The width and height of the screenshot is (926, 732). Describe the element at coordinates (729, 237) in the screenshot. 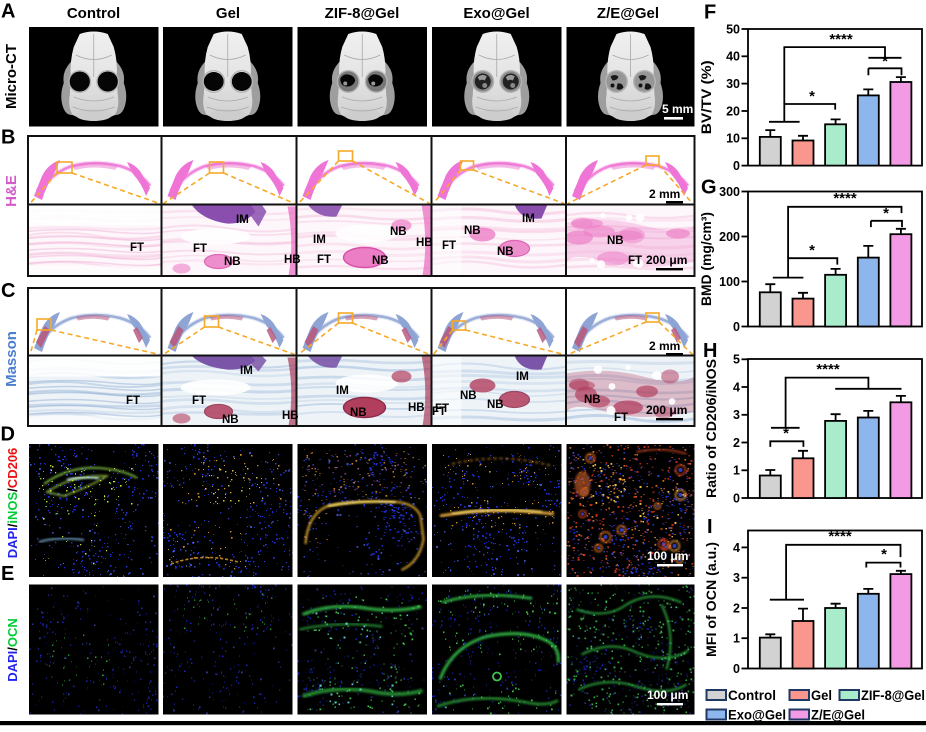

I see `svg-text: 200` at that location.